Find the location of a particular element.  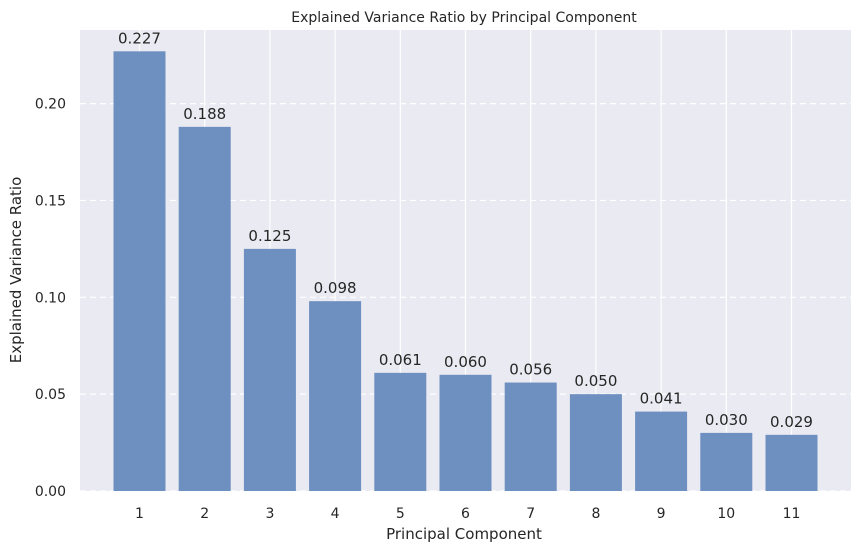

data-label: 0.041 is located at coordinates (661, 399).